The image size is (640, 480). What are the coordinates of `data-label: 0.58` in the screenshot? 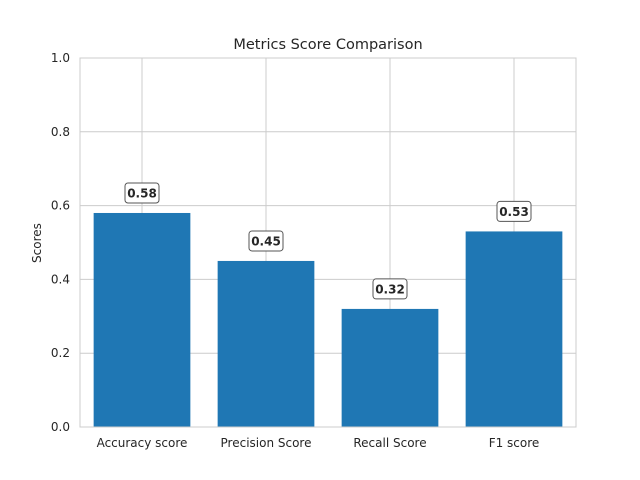 It's located at (142, 193).